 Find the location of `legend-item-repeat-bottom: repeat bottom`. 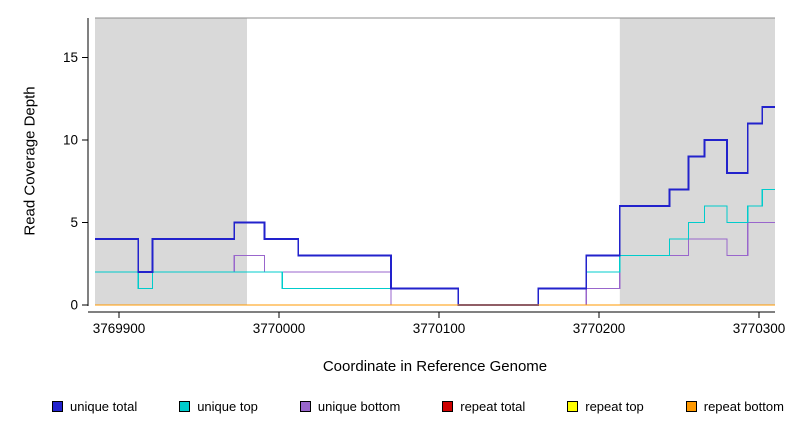

legend-item-repeat-bottom: repeat bottom is located at coordinates (734, 406).